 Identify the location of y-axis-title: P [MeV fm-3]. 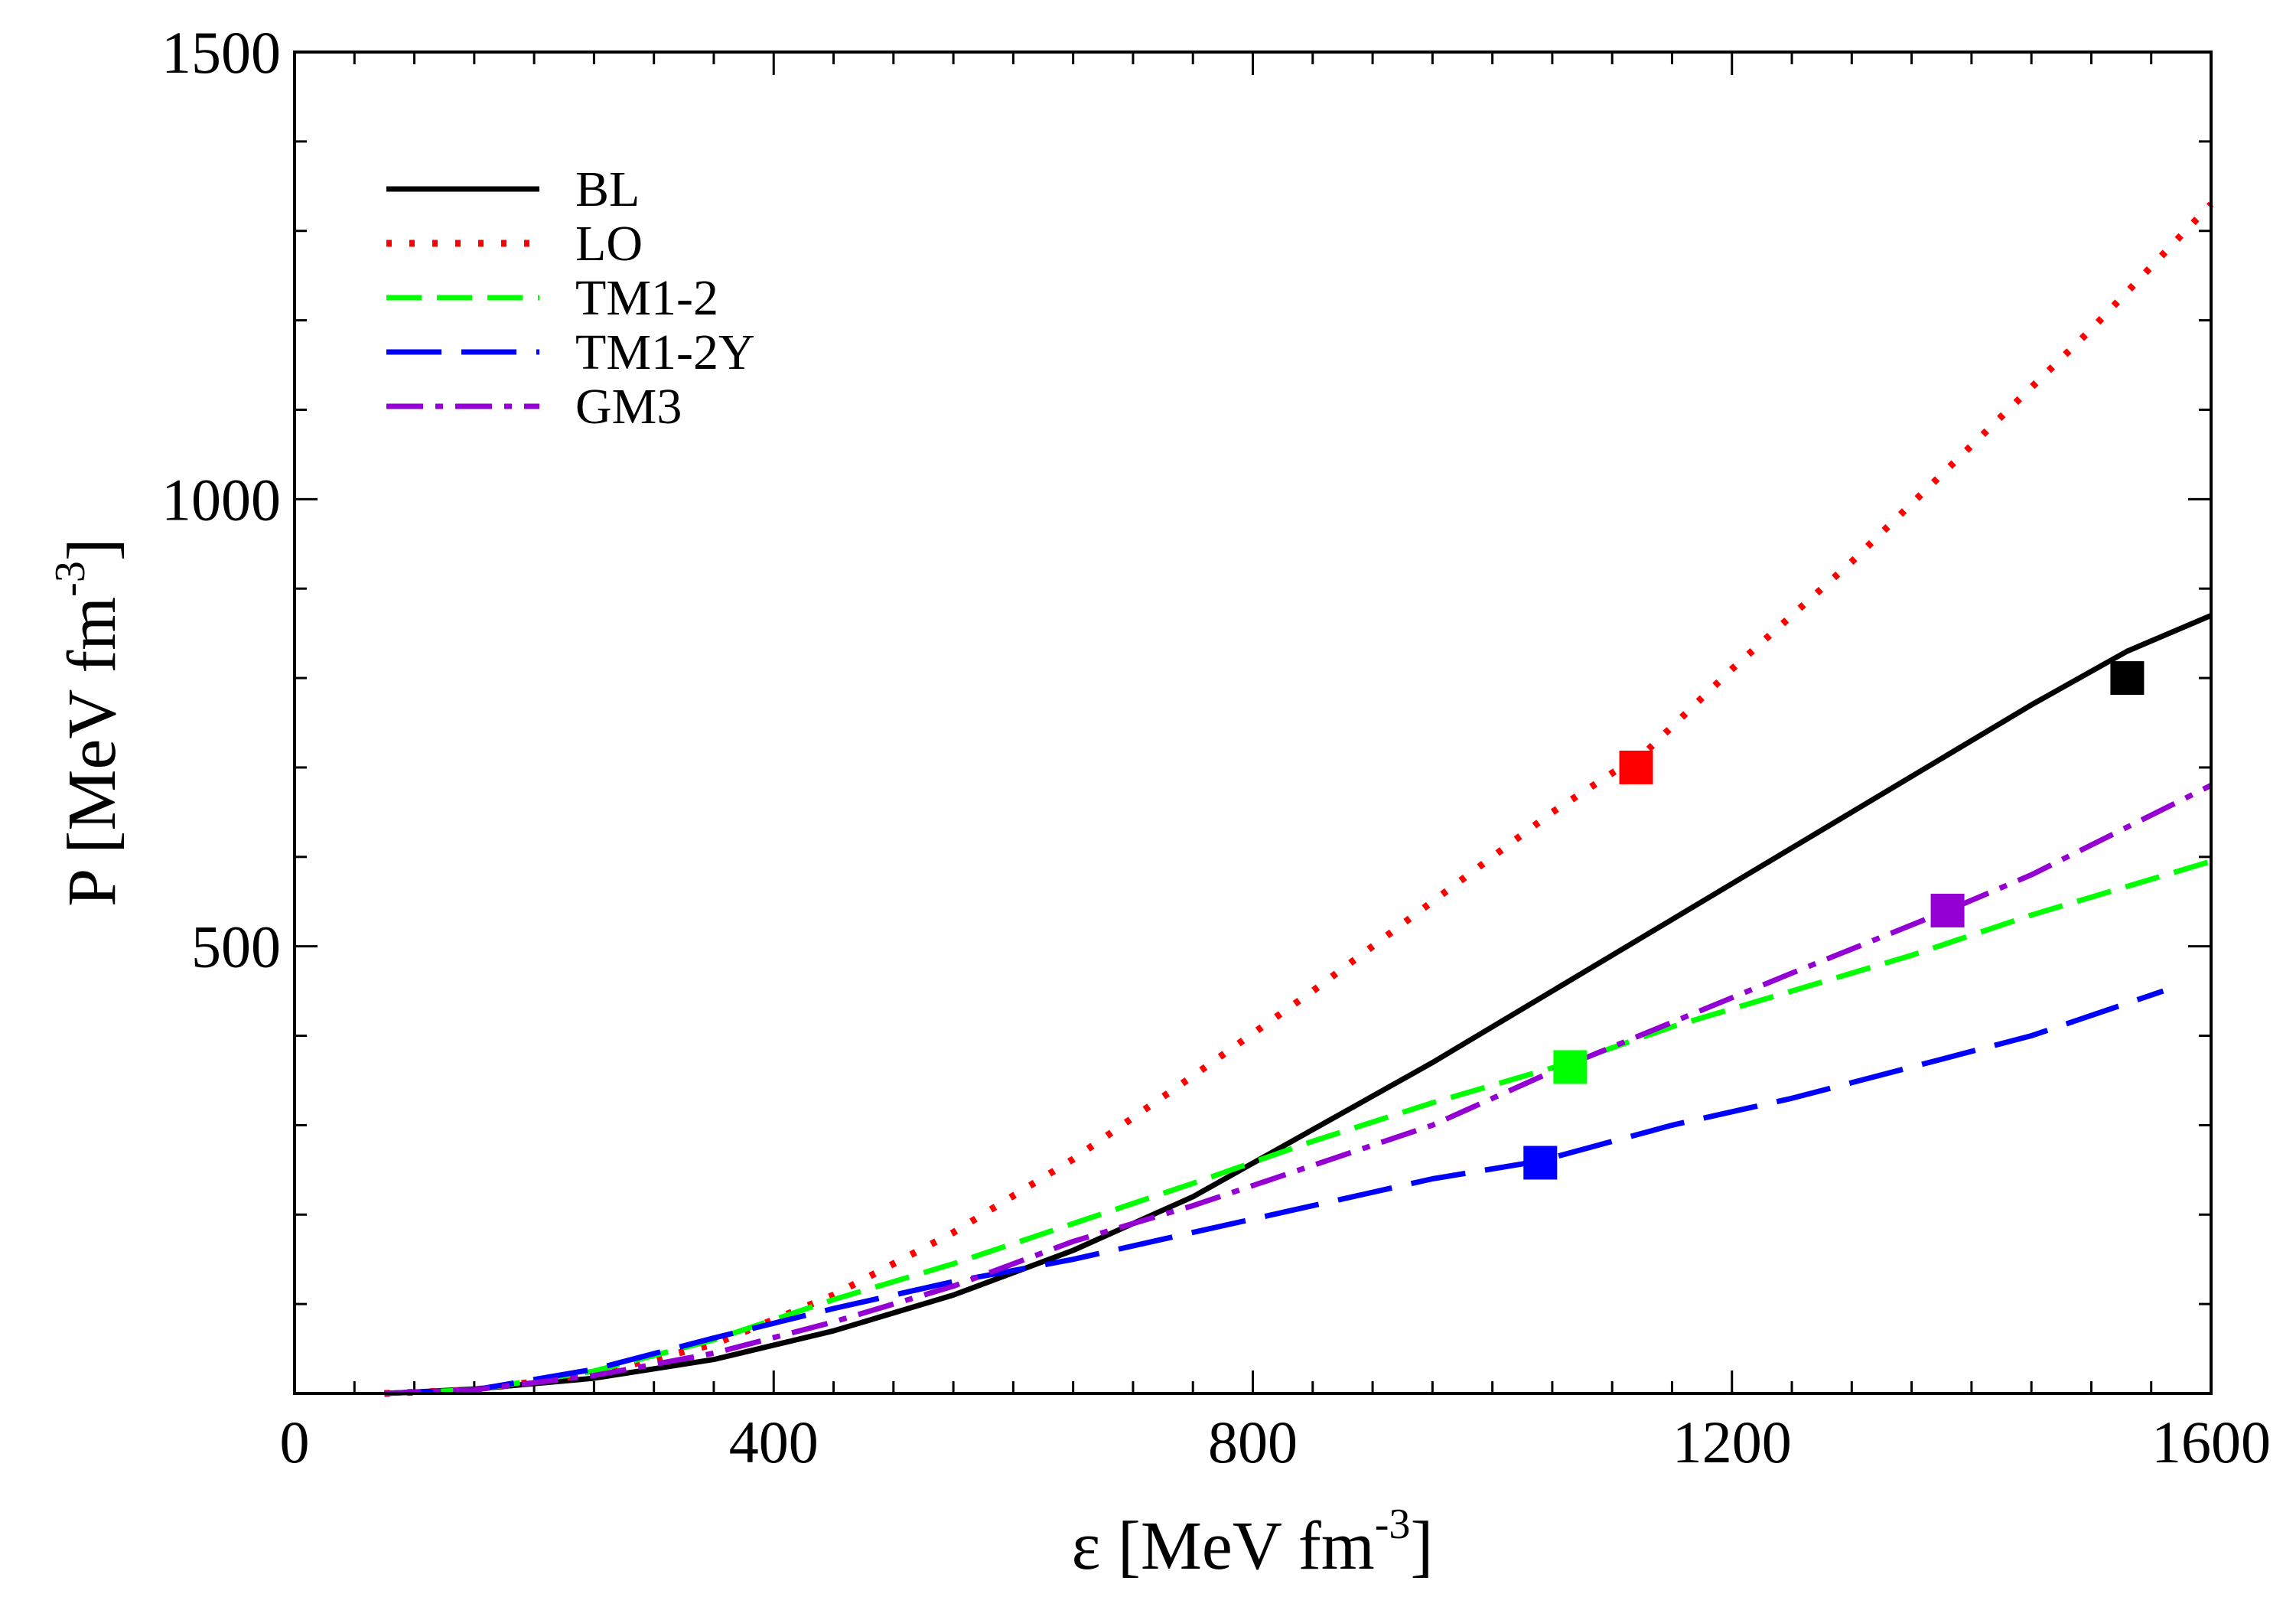
(88, 723).